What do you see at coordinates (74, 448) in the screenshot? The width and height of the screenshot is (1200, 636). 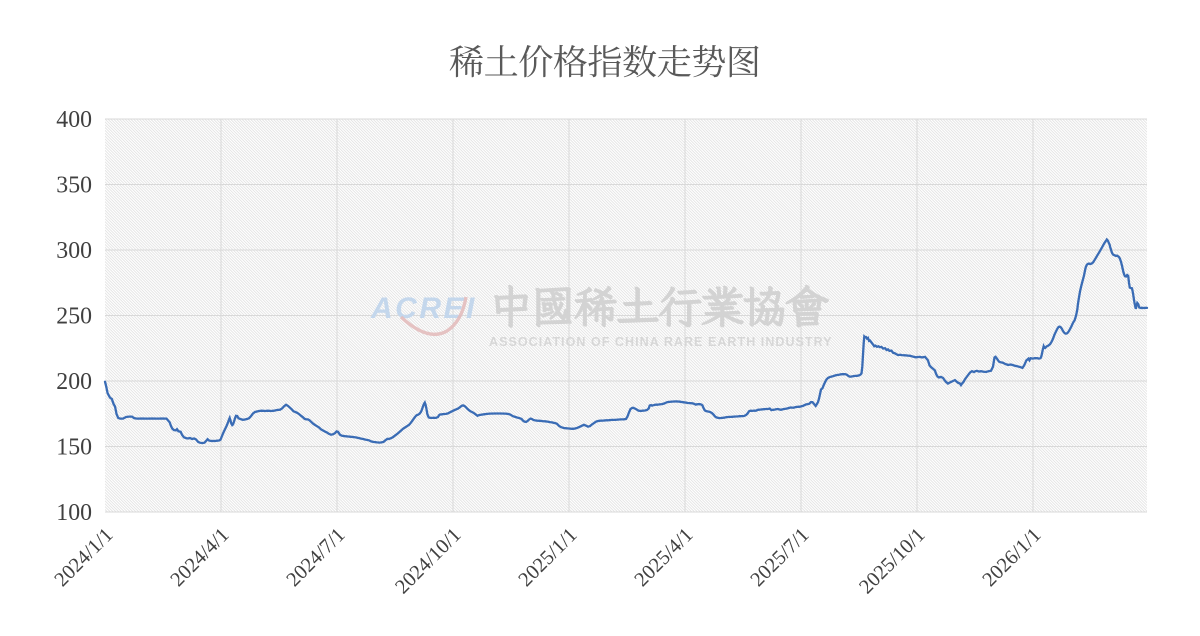 I see `svg-text: 150` at bounding box center [74, 448].